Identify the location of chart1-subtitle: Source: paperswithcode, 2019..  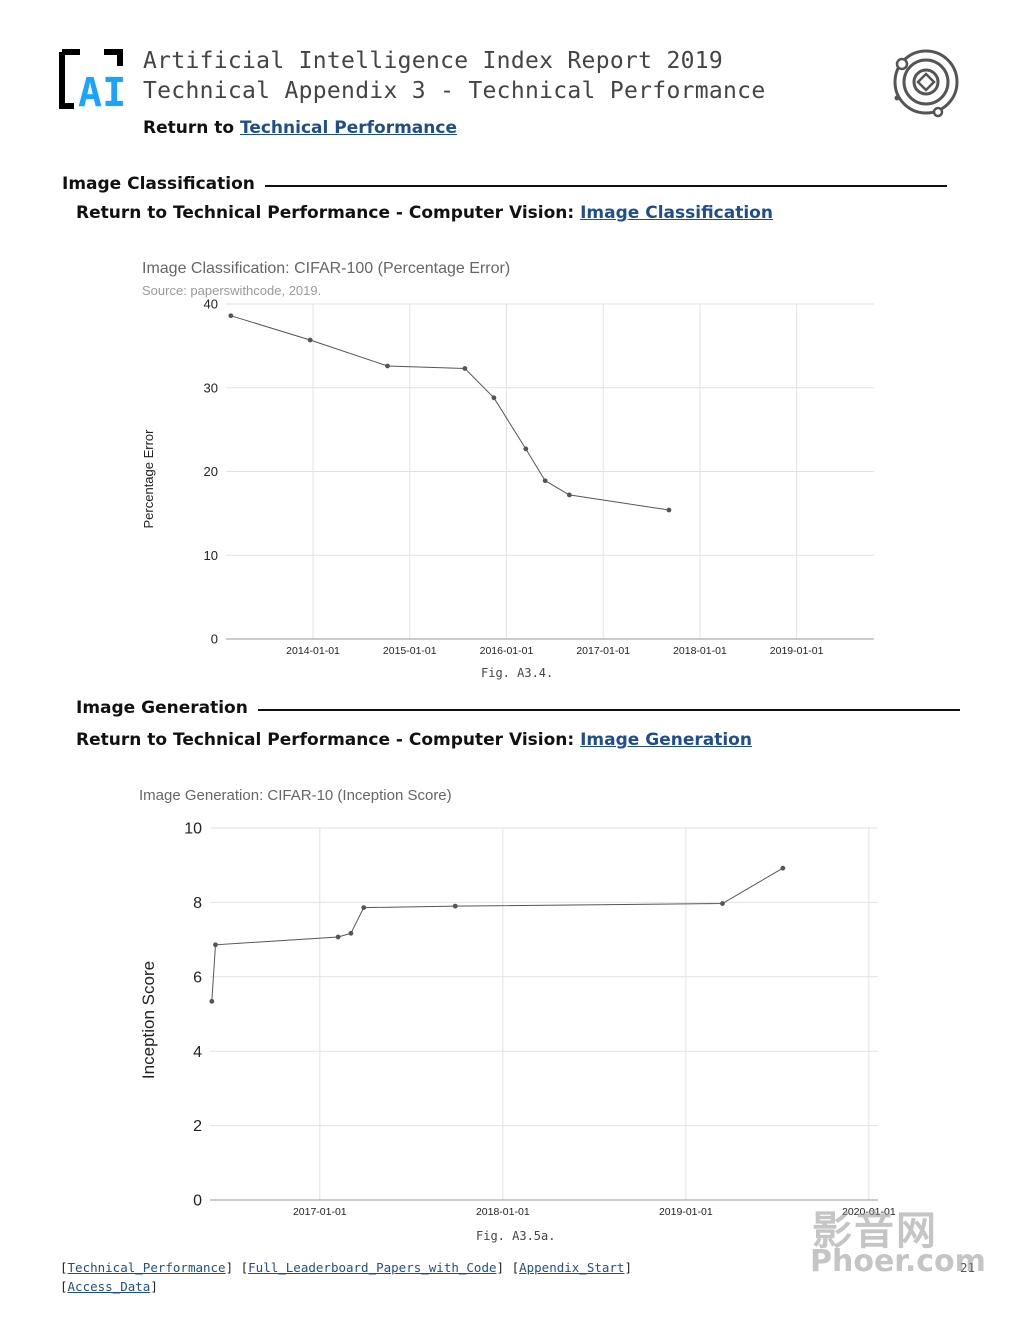
(232, 290).